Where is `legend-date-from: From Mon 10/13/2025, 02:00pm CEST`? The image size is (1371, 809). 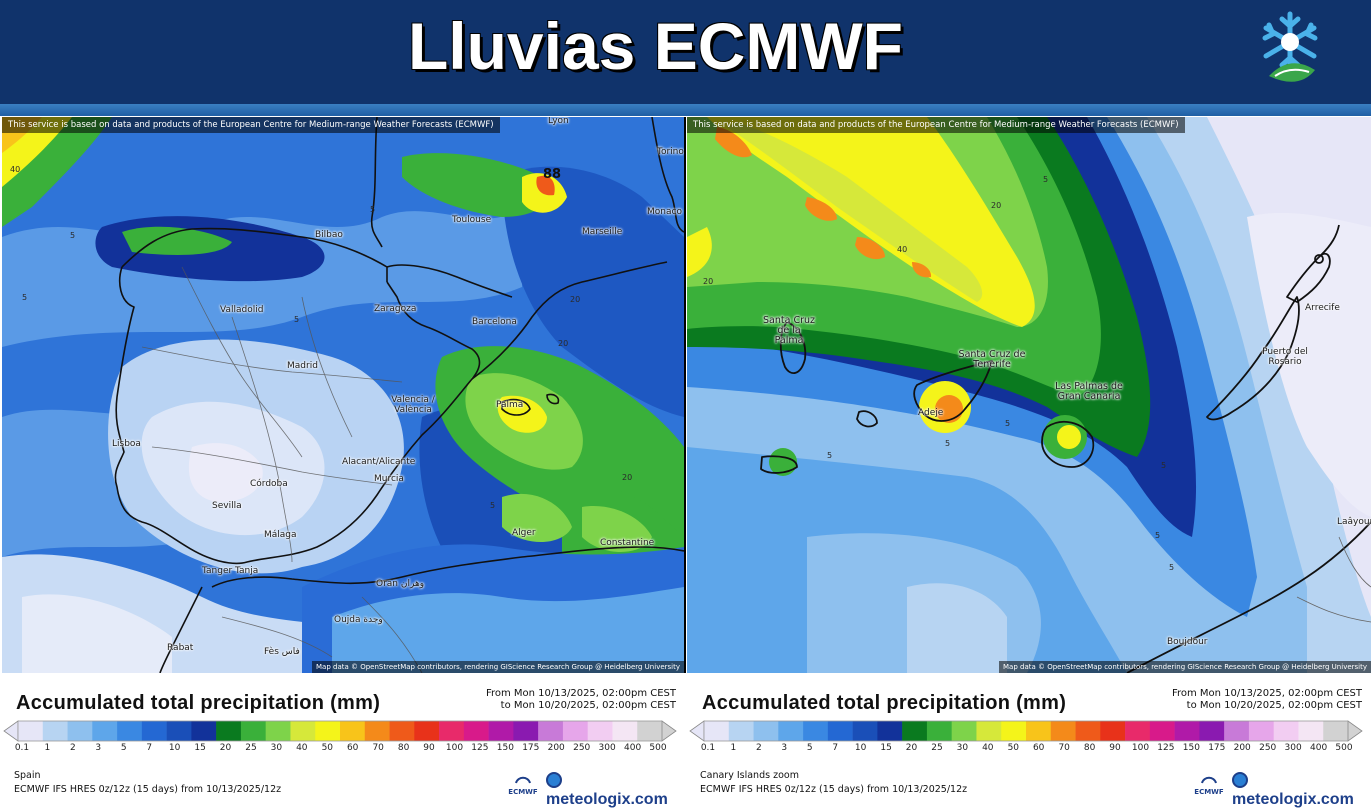 legend-date-from: From Mon 10/13/2025, 02:00pm CEST is located at coordinates (1266, 693).